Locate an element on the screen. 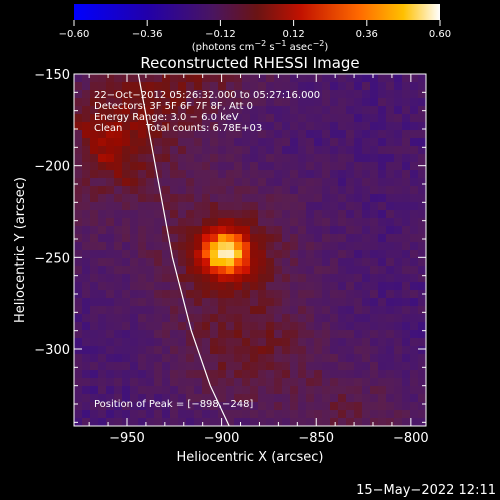  x-tick-label: −950 is located at coordinates (127, 438).